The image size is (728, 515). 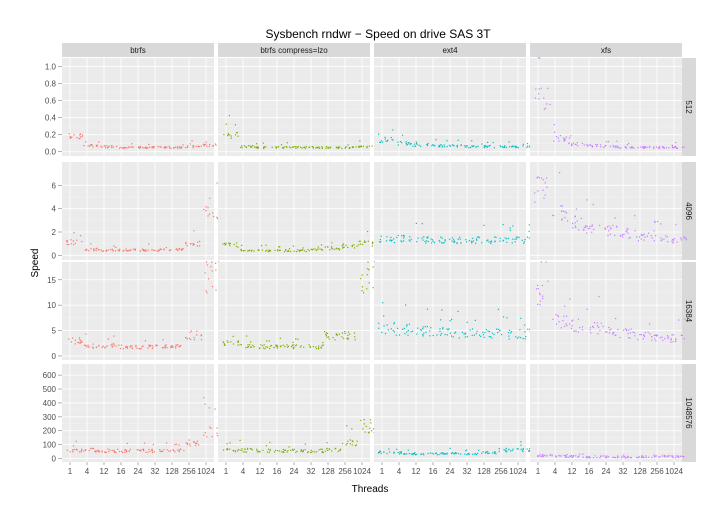 I want to click on x-tick-label: 1, so click(x=538, y=471).